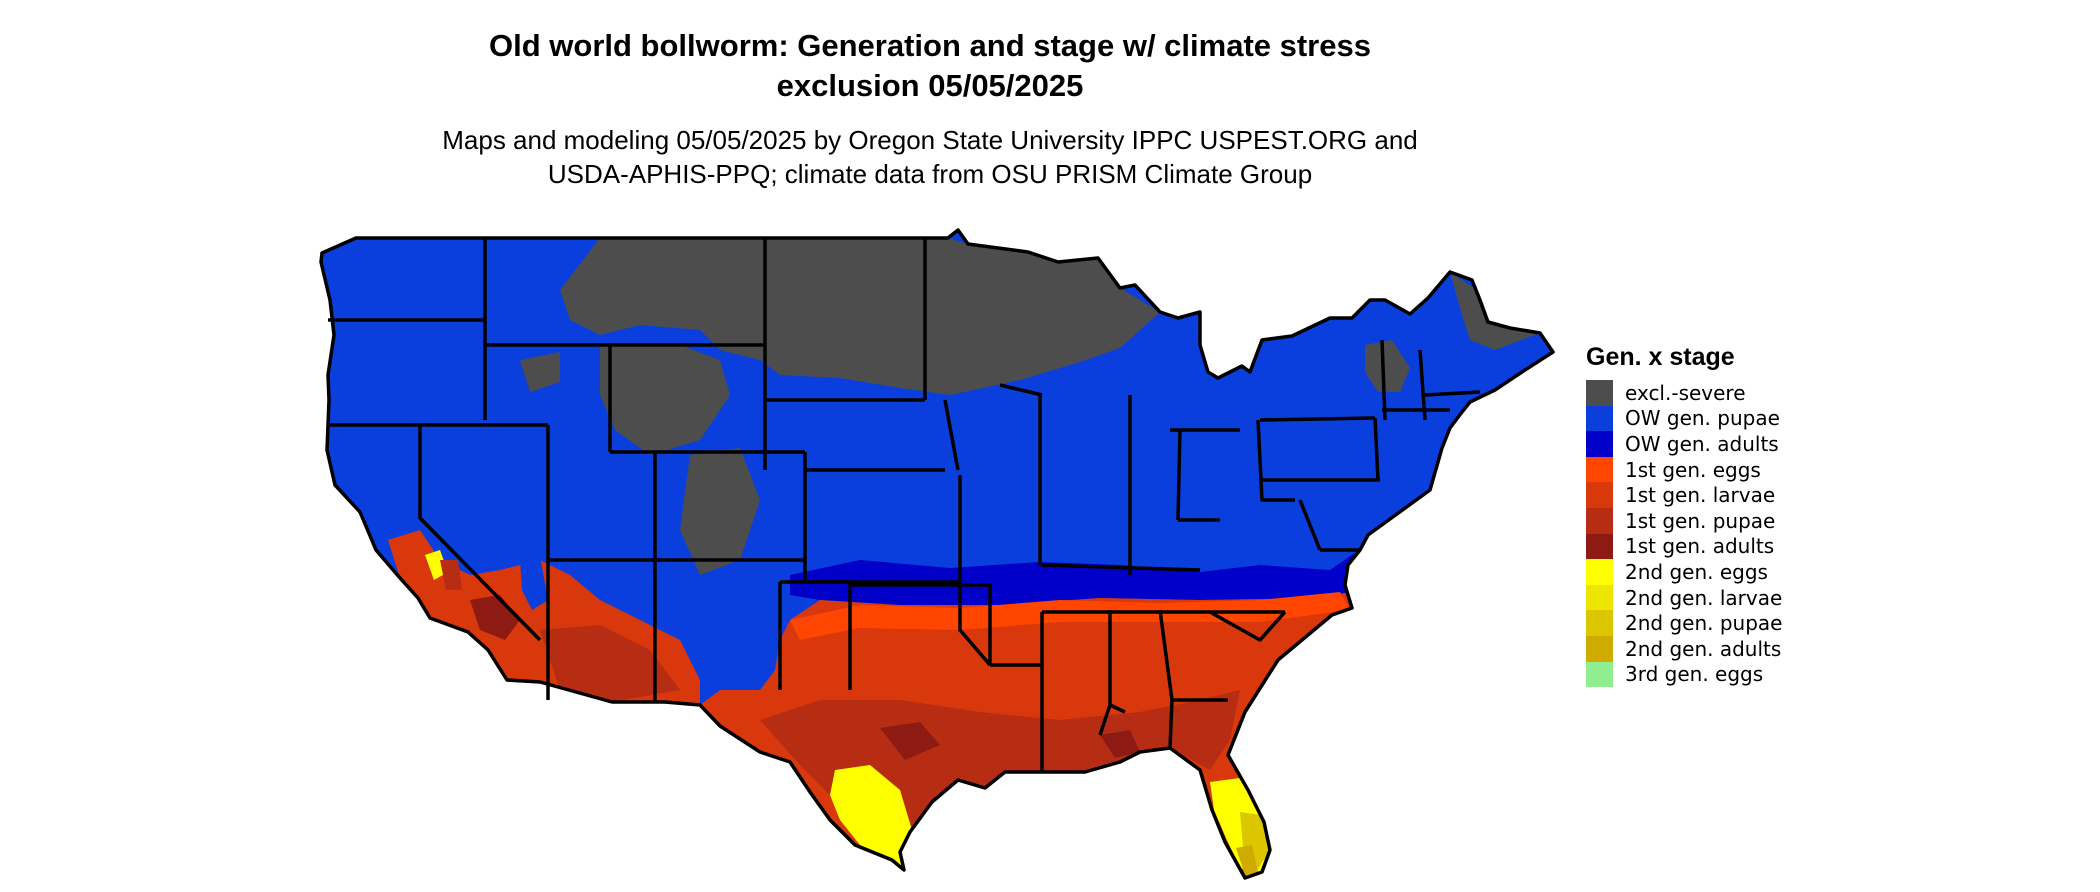 This screenshot has width=2100, height=892. Describe the element at coordinates (1704, 623) in the screenshot. I see `legend-label: 2nd gen. pupae` at that location.